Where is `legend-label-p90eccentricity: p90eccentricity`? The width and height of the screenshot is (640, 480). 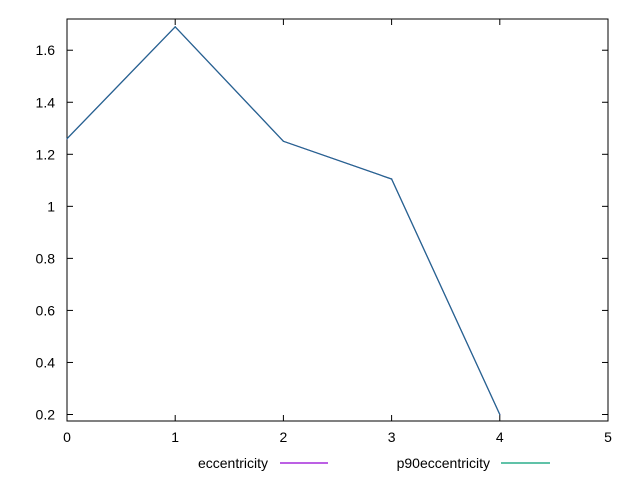
legend-label-p90eccentricity: p90eccentricity is located at coordinates (443, 463).